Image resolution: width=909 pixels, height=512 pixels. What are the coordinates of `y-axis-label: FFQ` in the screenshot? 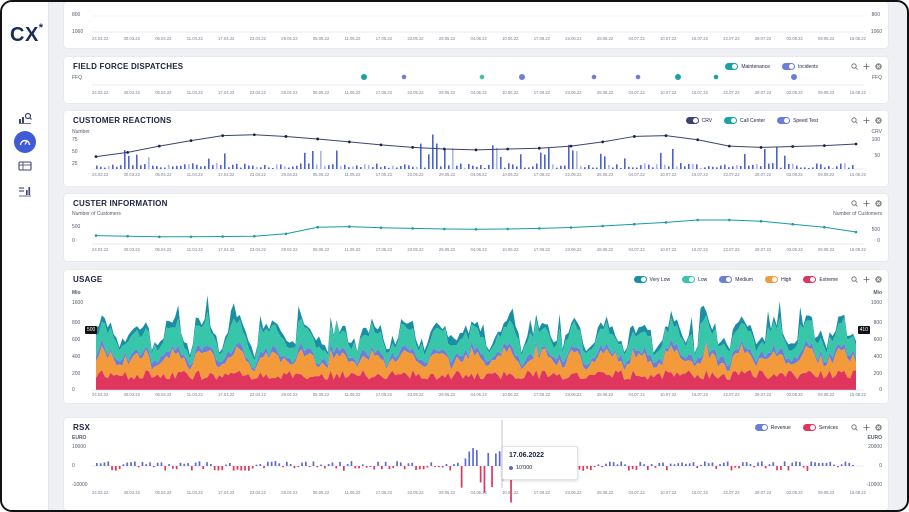 It's located at (877, 78).